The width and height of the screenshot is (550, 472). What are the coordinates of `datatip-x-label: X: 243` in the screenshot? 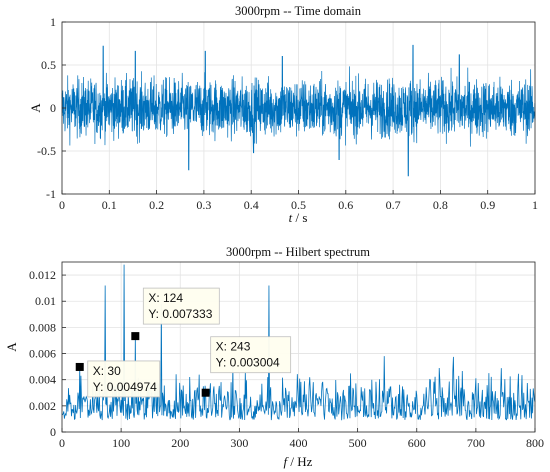 It's located at (233, 347).